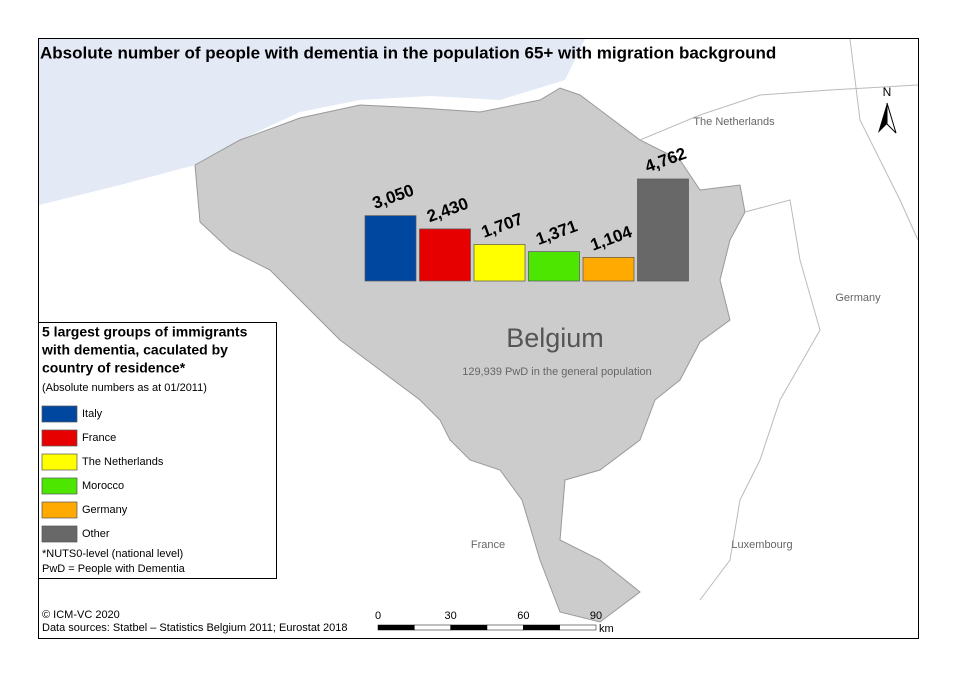  What do you see at coordinates (92, 414) in the screenshot?
I see `legend-label: Italy` at bounding box center [92, 414].